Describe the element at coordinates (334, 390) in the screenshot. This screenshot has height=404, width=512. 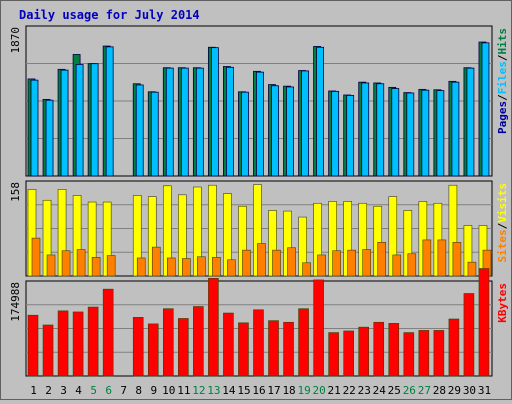
I see `x-tick-label: 21` at that location.